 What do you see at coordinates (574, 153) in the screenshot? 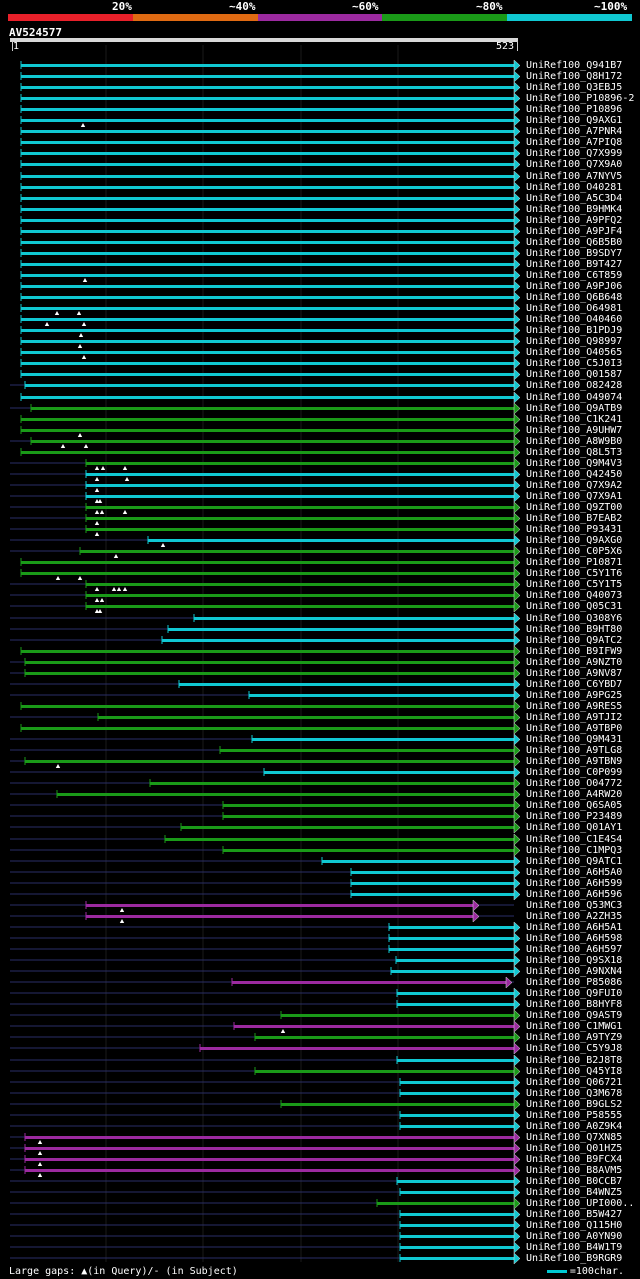
I see `hit-label: UniRef100_Q7X999` at bounding box center [574, 153].